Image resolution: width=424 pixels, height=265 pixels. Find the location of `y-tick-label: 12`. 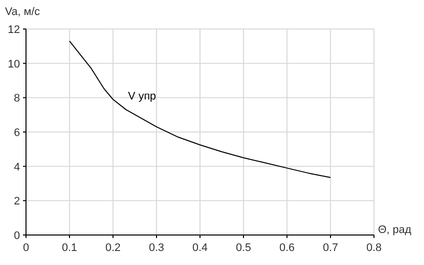

y-tick-label: 12 is located at coordinates (14, 30).